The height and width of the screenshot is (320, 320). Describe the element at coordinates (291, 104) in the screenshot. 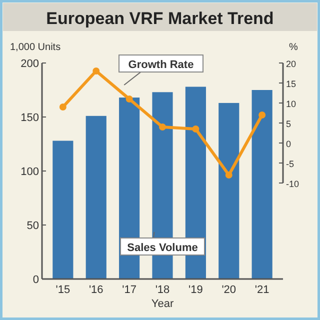

I see `y2-tick-label: 10` at that location.